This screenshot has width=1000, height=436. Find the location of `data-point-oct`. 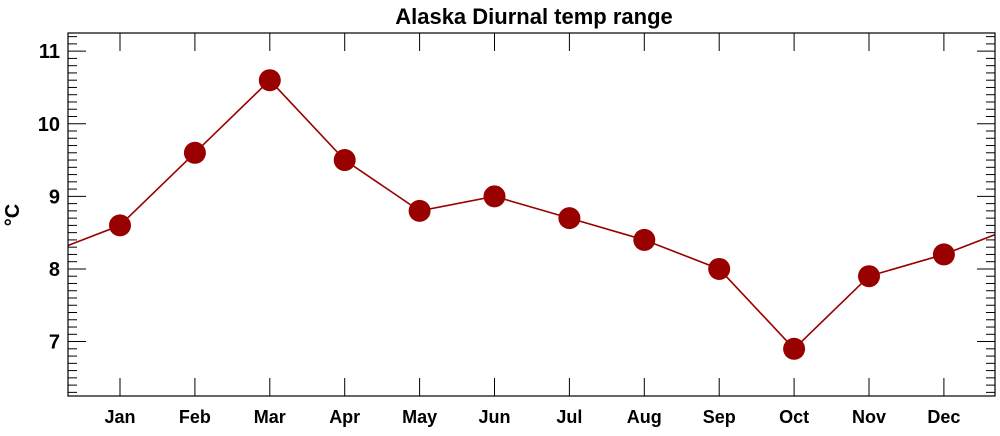

data-point-oct is located at coordinates (794, 348).